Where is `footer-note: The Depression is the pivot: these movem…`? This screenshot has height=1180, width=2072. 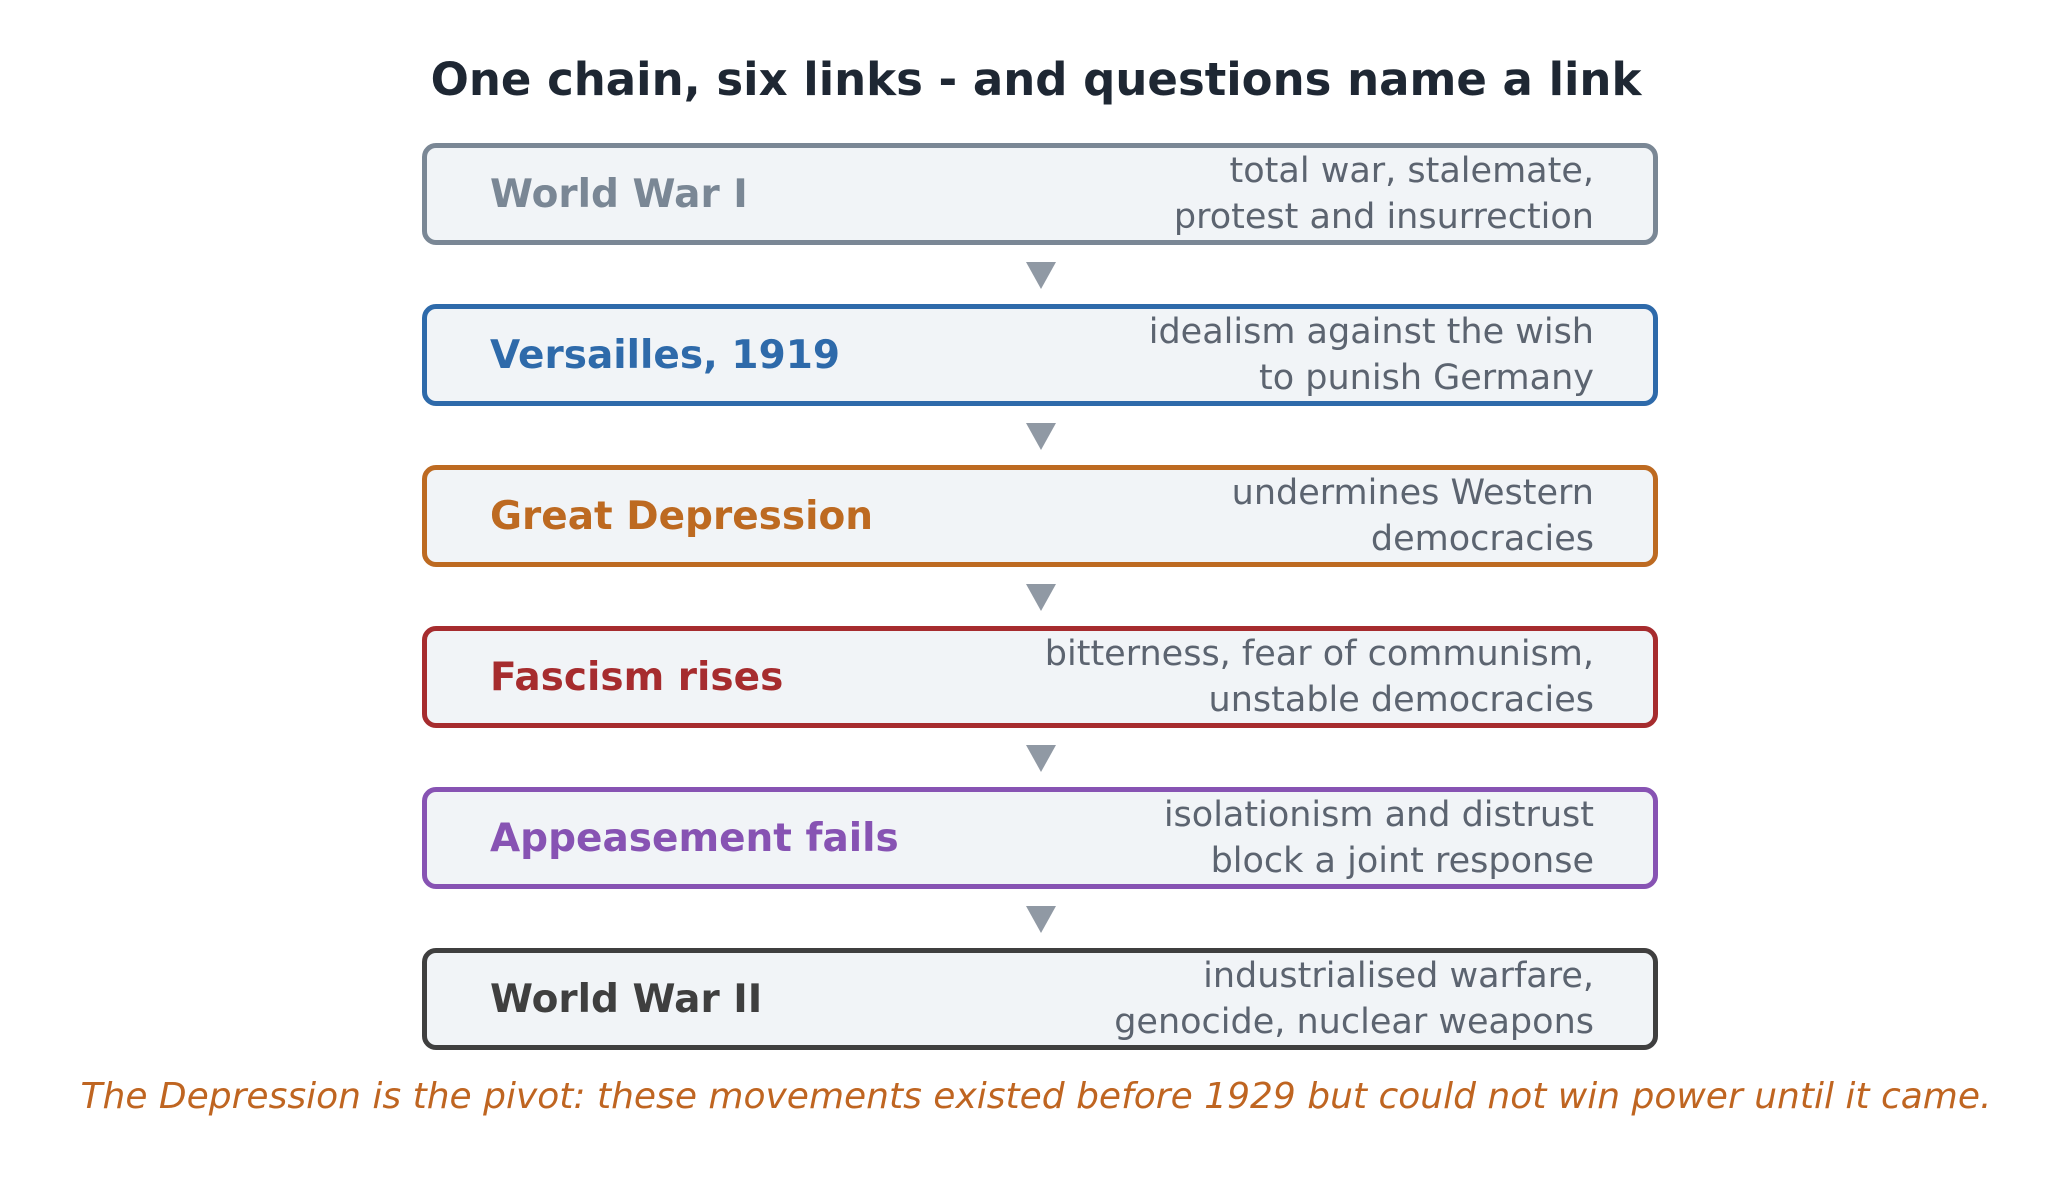
footer-note: The Depression is the pivot: these movem… is located at coordinates (1036, 1096).